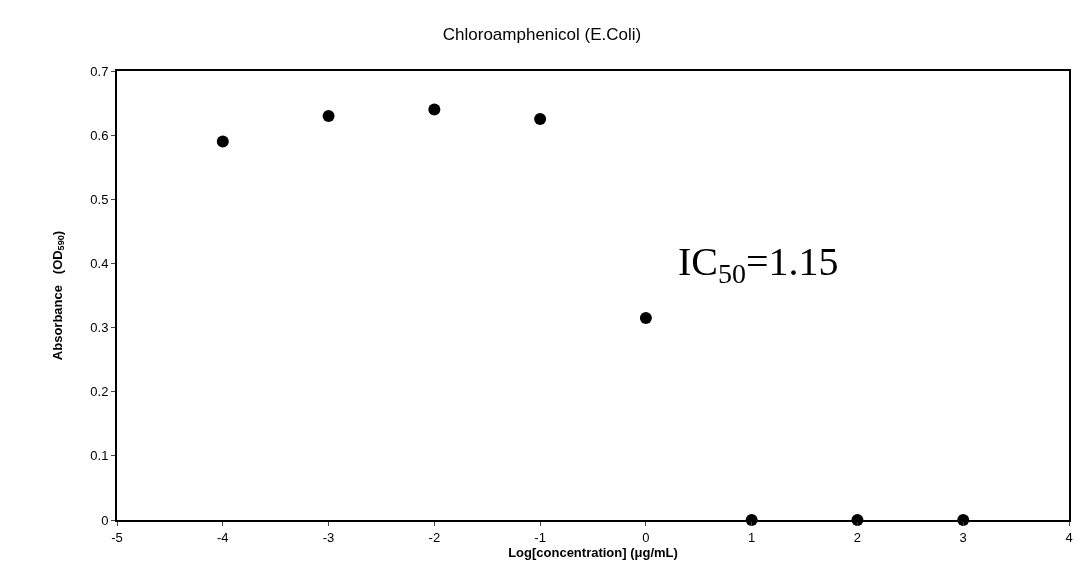 The image size is (1084, 567). Describe the element at coordinates (99, 456) in the screenshot. I see `y-tick-label: 0.1` at that location.